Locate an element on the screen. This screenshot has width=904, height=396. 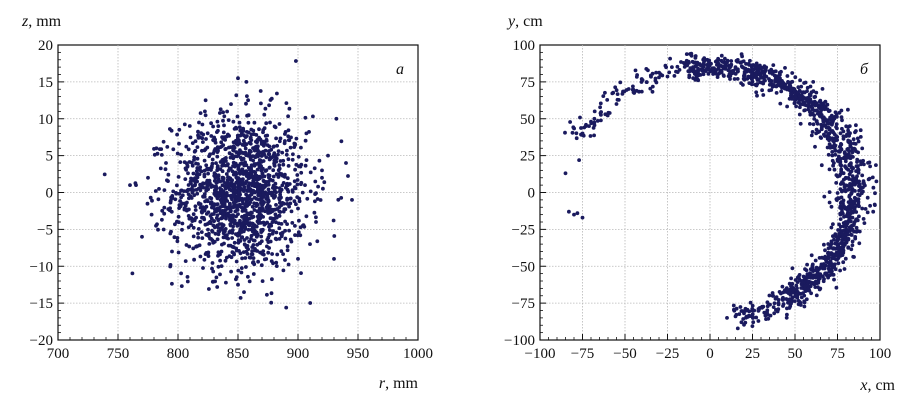
y-tick-label: −15 is located at coordinates (41, 304).